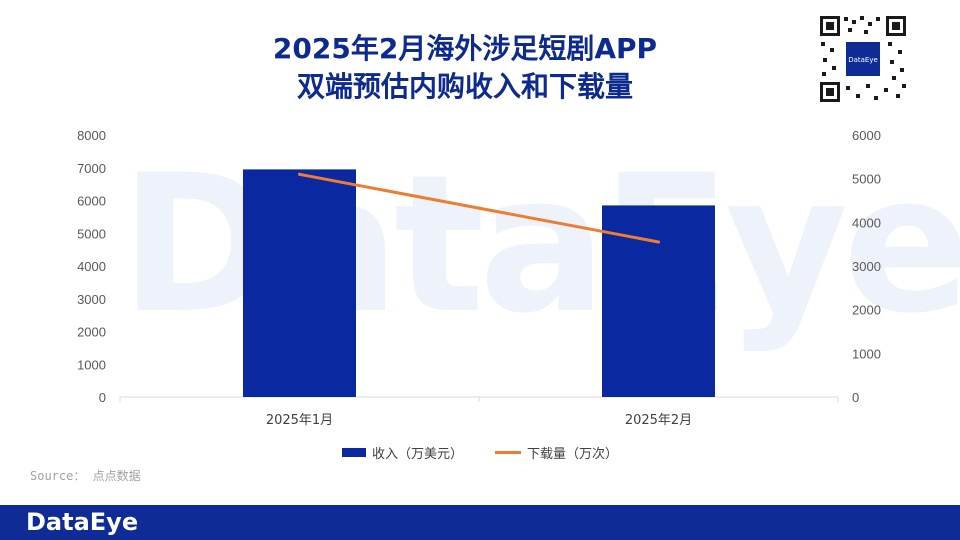  Describe the element at coordinates (85, 476) in the screenshot. I see `source-note: Source： 点点数据` at that location.